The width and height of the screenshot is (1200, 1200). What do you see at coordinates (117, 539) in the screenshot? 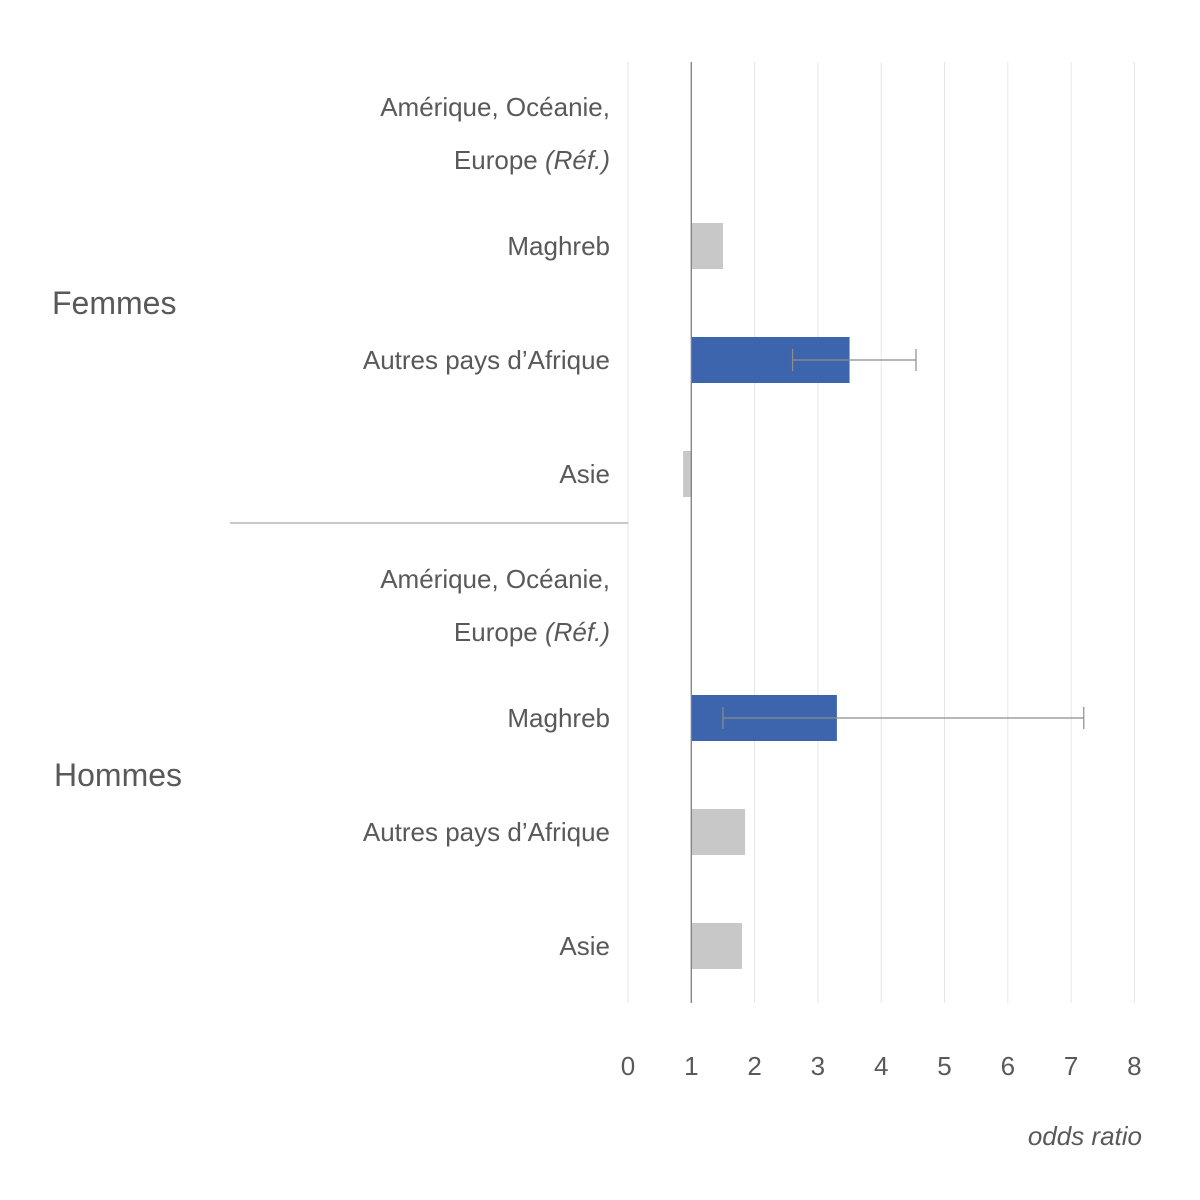
I see `group-labels: Femmes Hommes` at bounding box center [117, 539].